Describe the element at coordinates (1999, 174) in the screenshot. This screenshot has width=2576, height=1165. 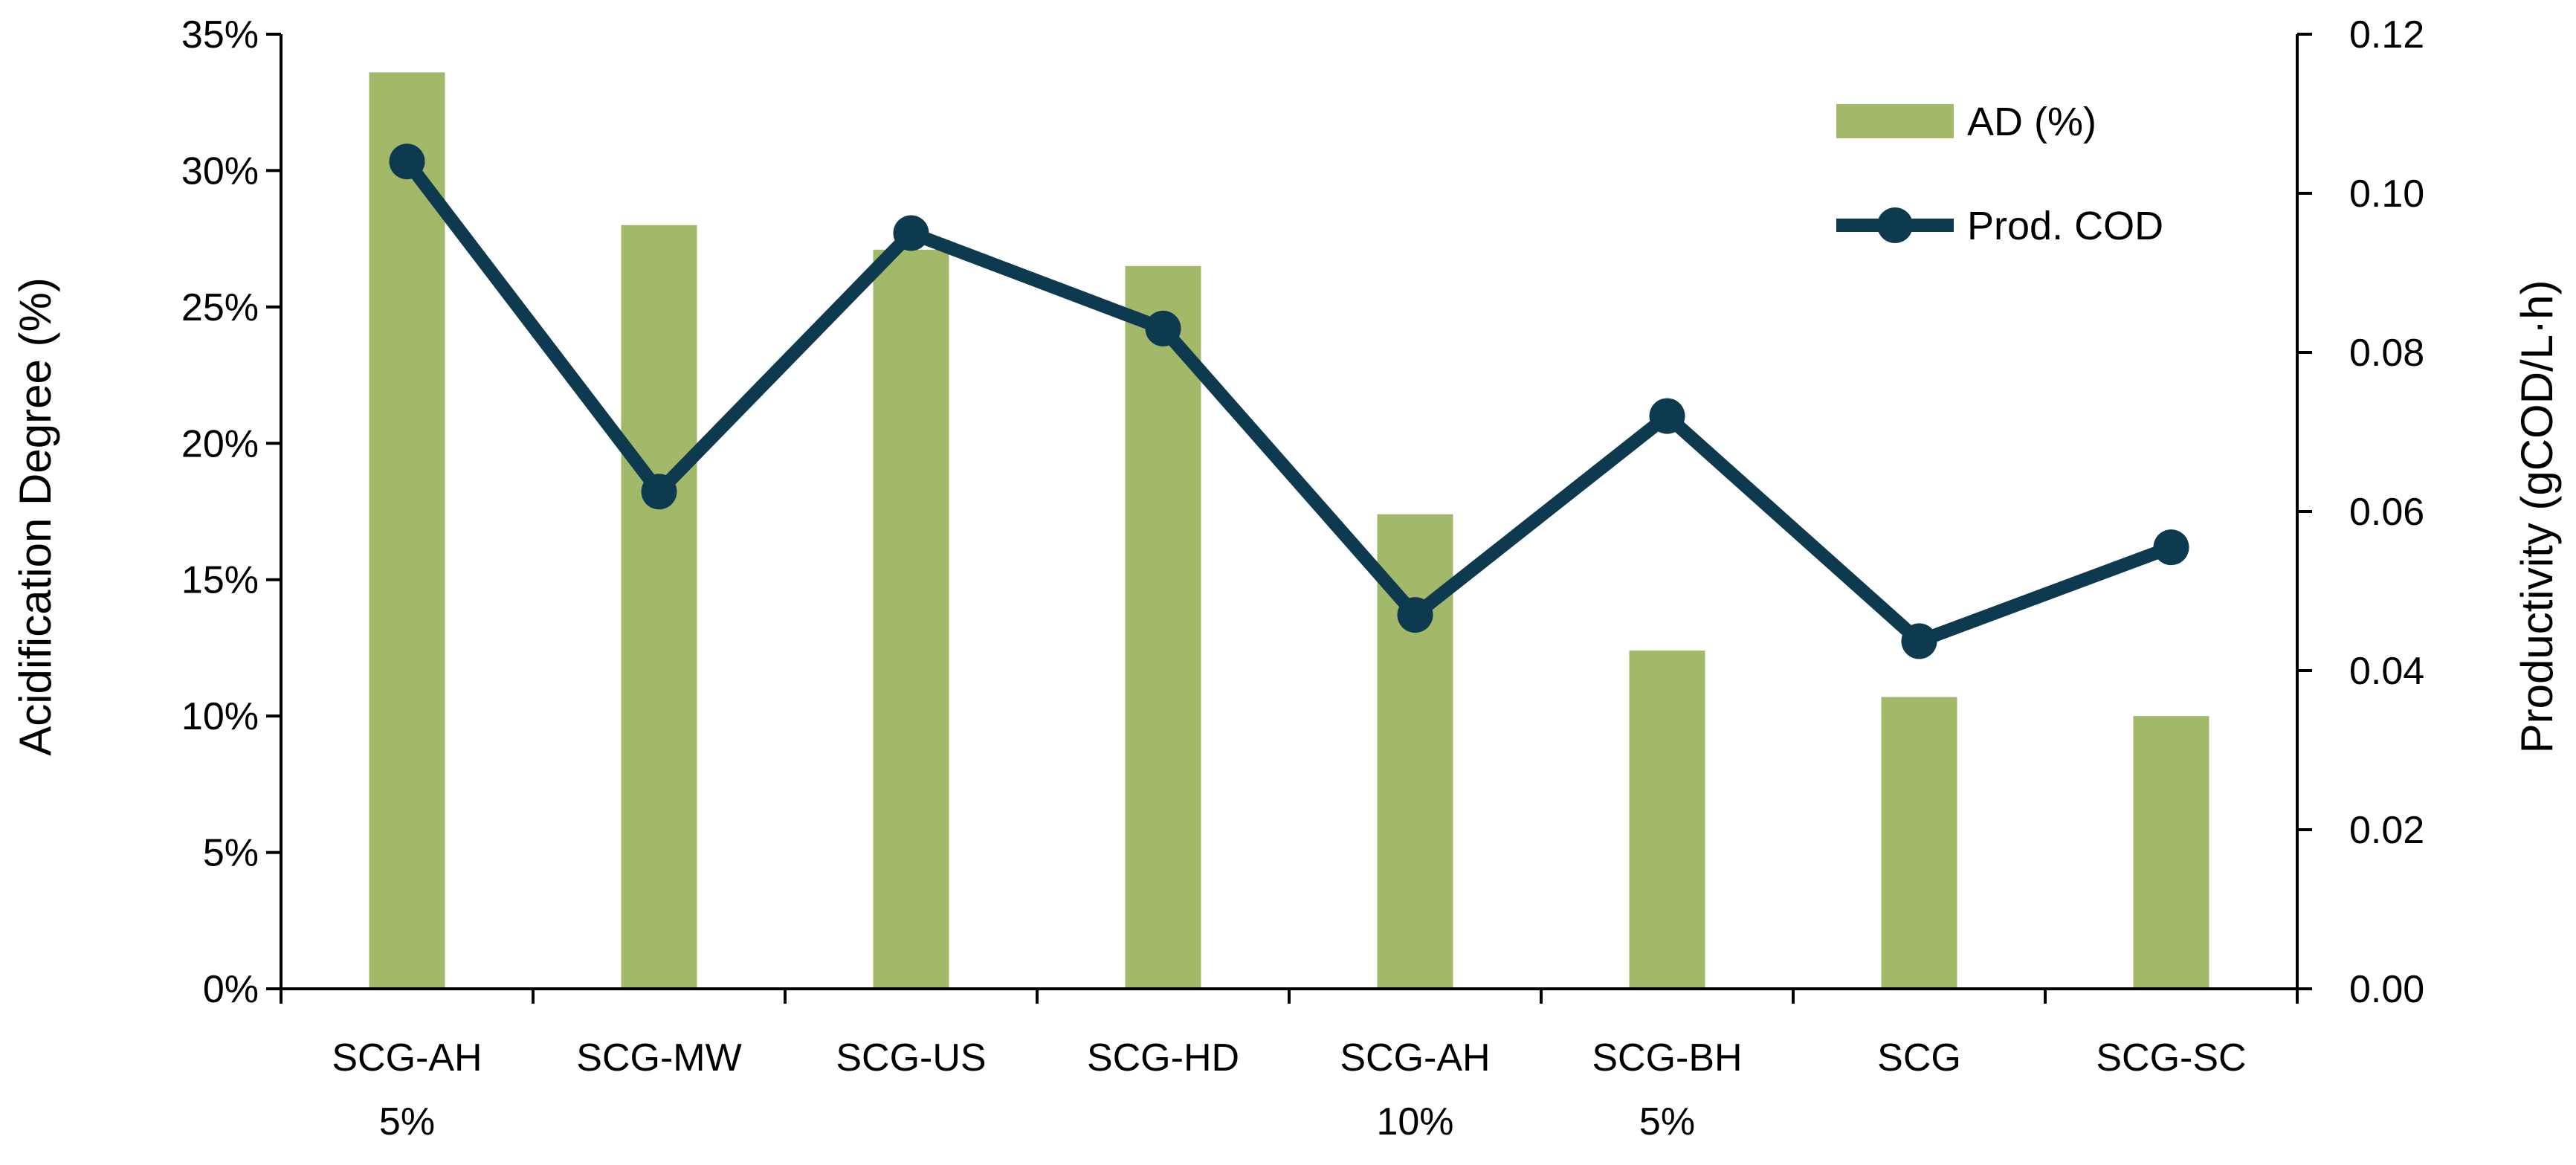
I see `legend: AD (%) Prod. COD` at that location.